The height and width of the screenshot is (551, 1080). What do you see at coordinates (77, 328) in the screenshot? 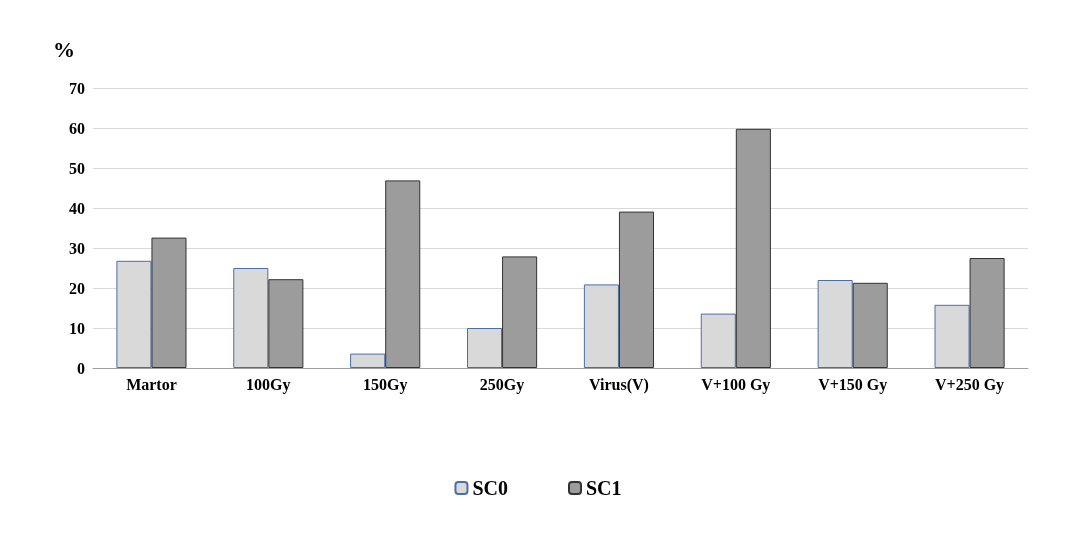
I see `y-tick-label: 10` at bounding box center [77, 328].